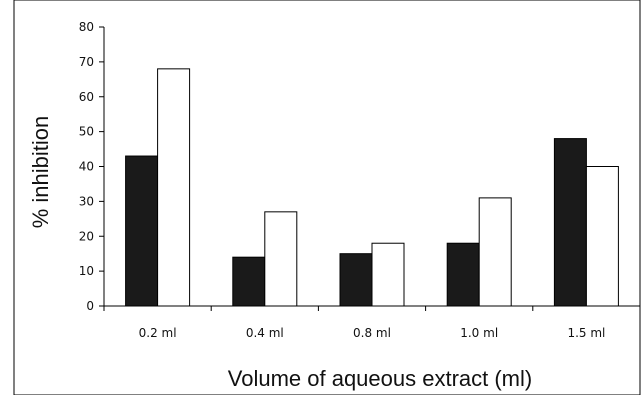  I want to click on y-tick-label: 20, so click(86, 236).